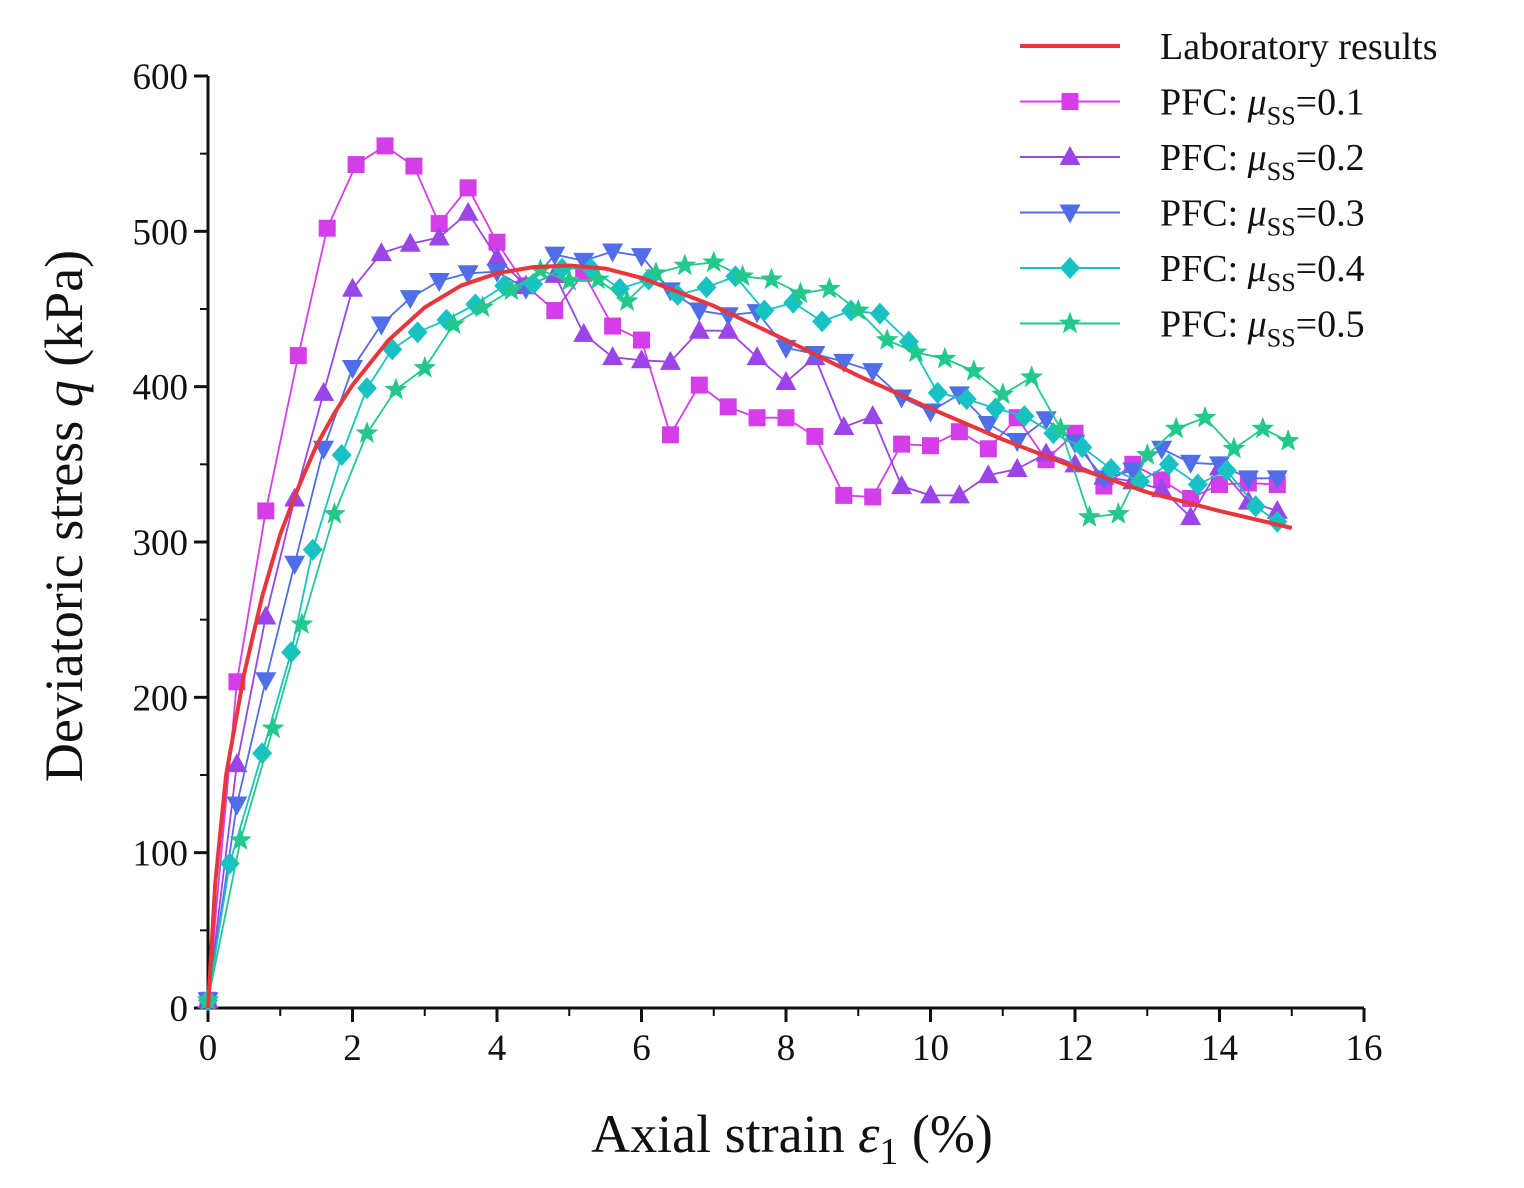 The image size is (1524, 1188). What do you see at coordinates (497, 1048) in the screenshot?
I see `x-tick-label: 4` at bounding box center [497, 1048].